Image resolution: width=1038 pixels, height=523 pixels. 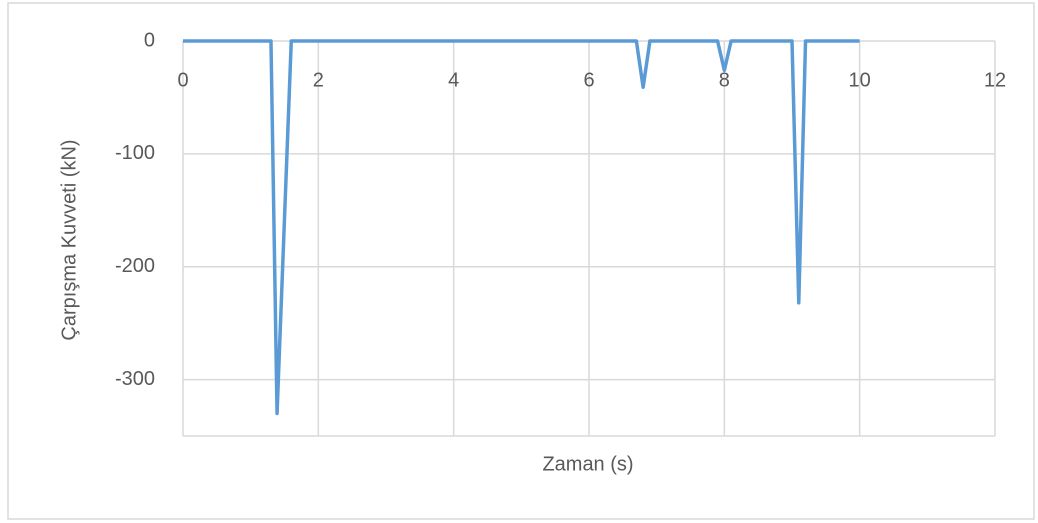 I want to click on y-axis-title: Çarpışma Kuvveti (kN), so click(x=69, y=239).